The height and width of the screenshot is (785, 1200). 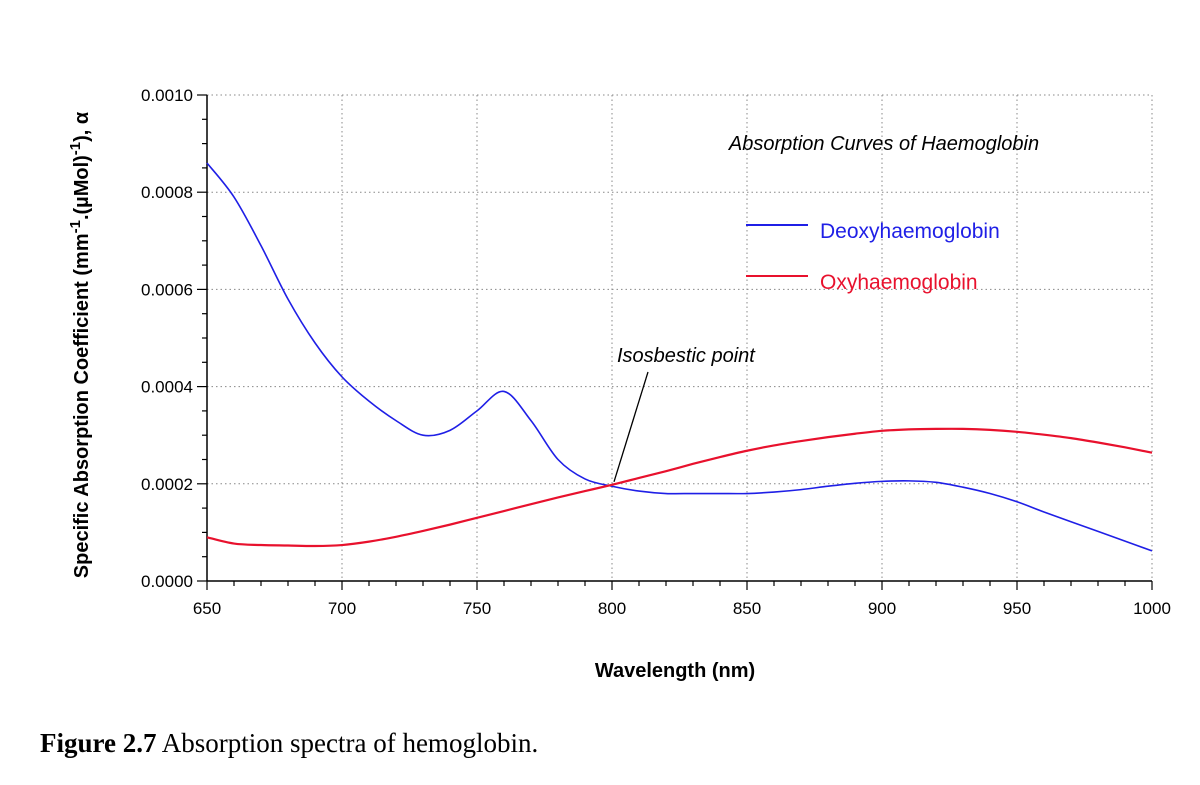 I want to click on x-tick-label: 950, so click(x=1017, y=608).